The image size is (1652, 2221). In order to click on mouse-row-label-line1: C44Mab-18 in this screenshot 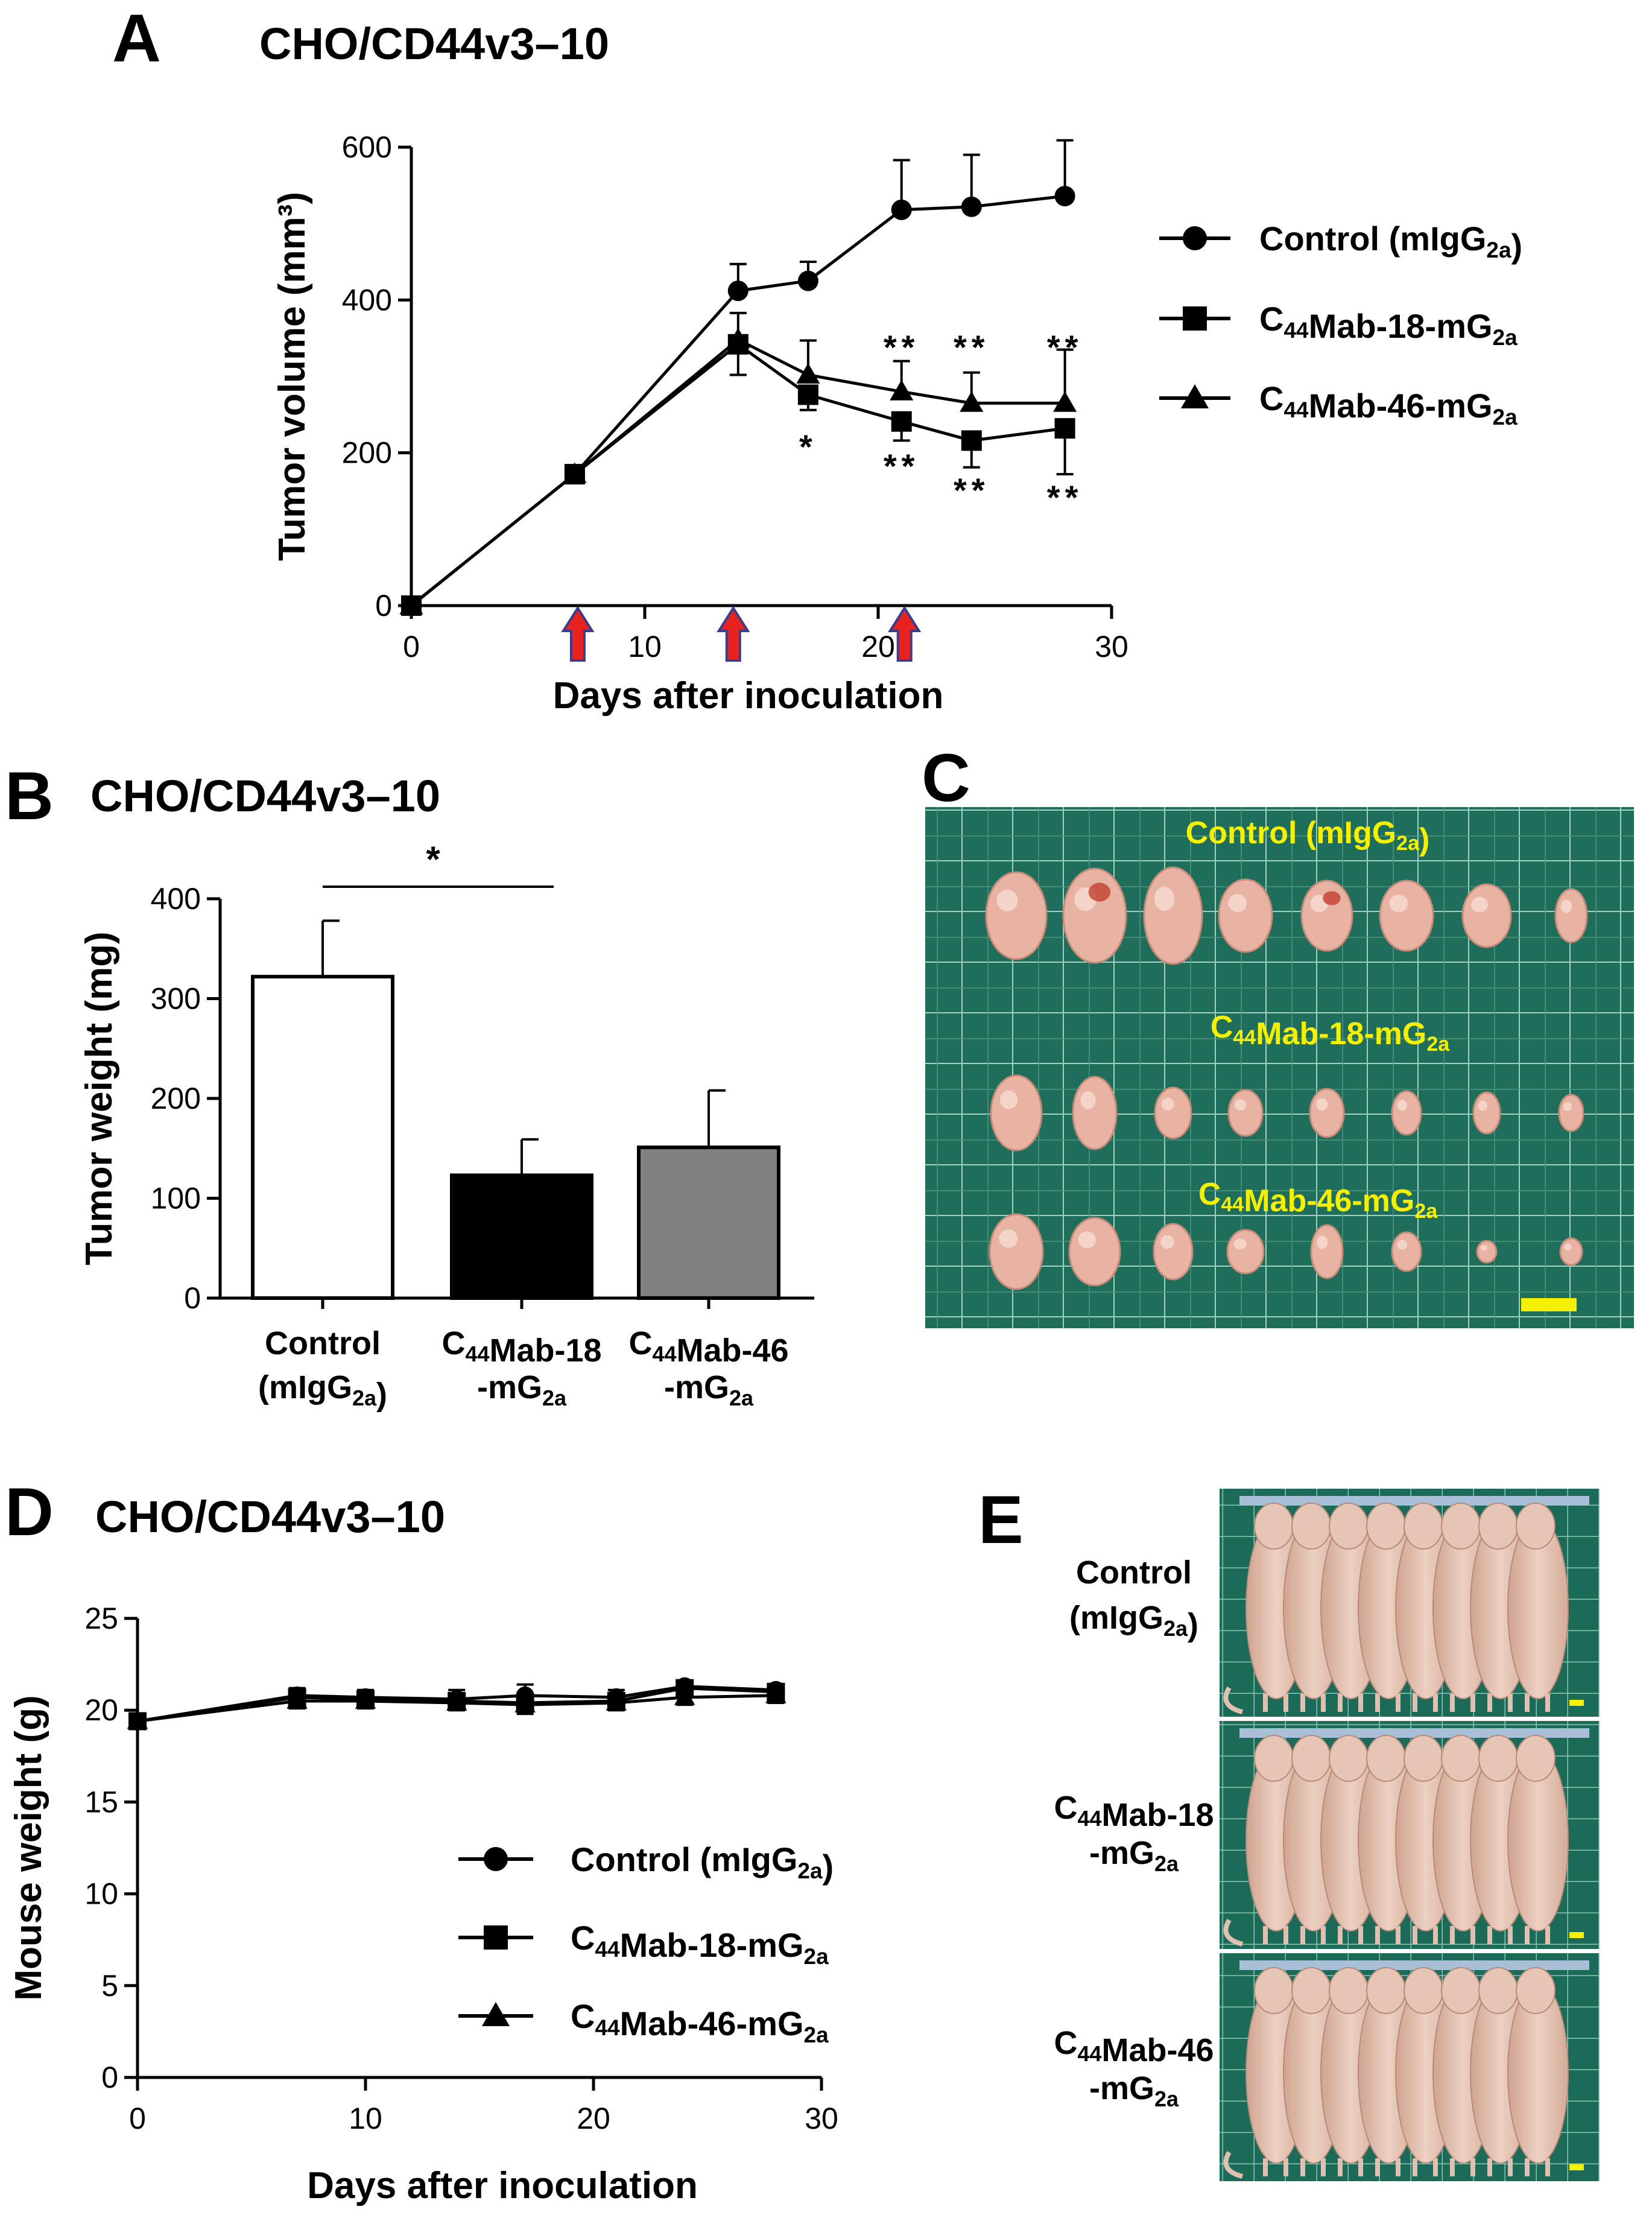, I will do `click(1134, 1811)`.